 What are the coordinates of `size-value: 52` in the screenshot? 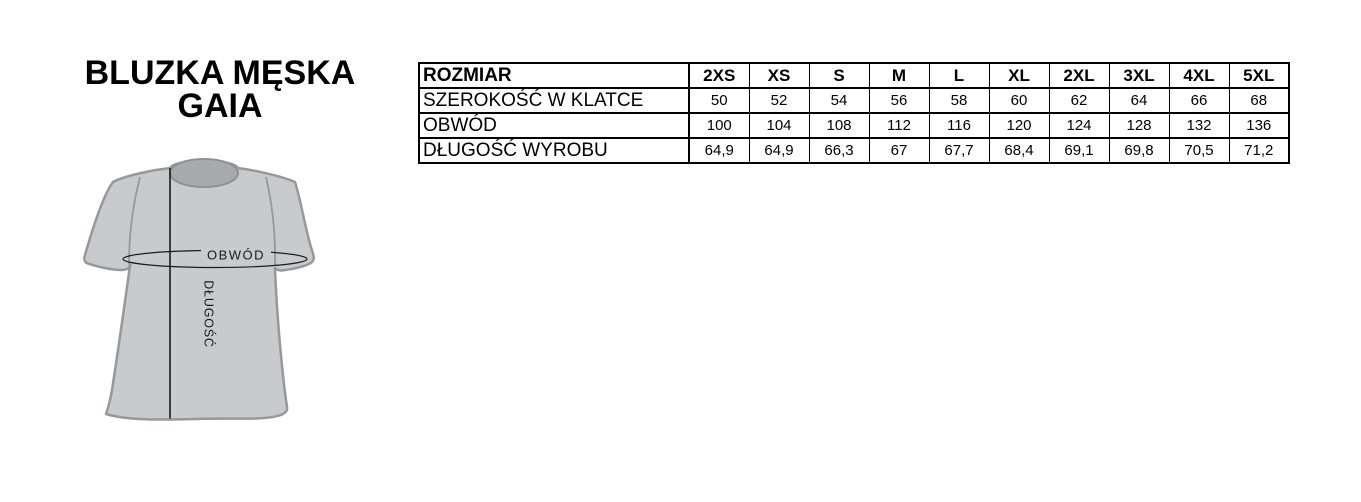 It's located at (779, 100).